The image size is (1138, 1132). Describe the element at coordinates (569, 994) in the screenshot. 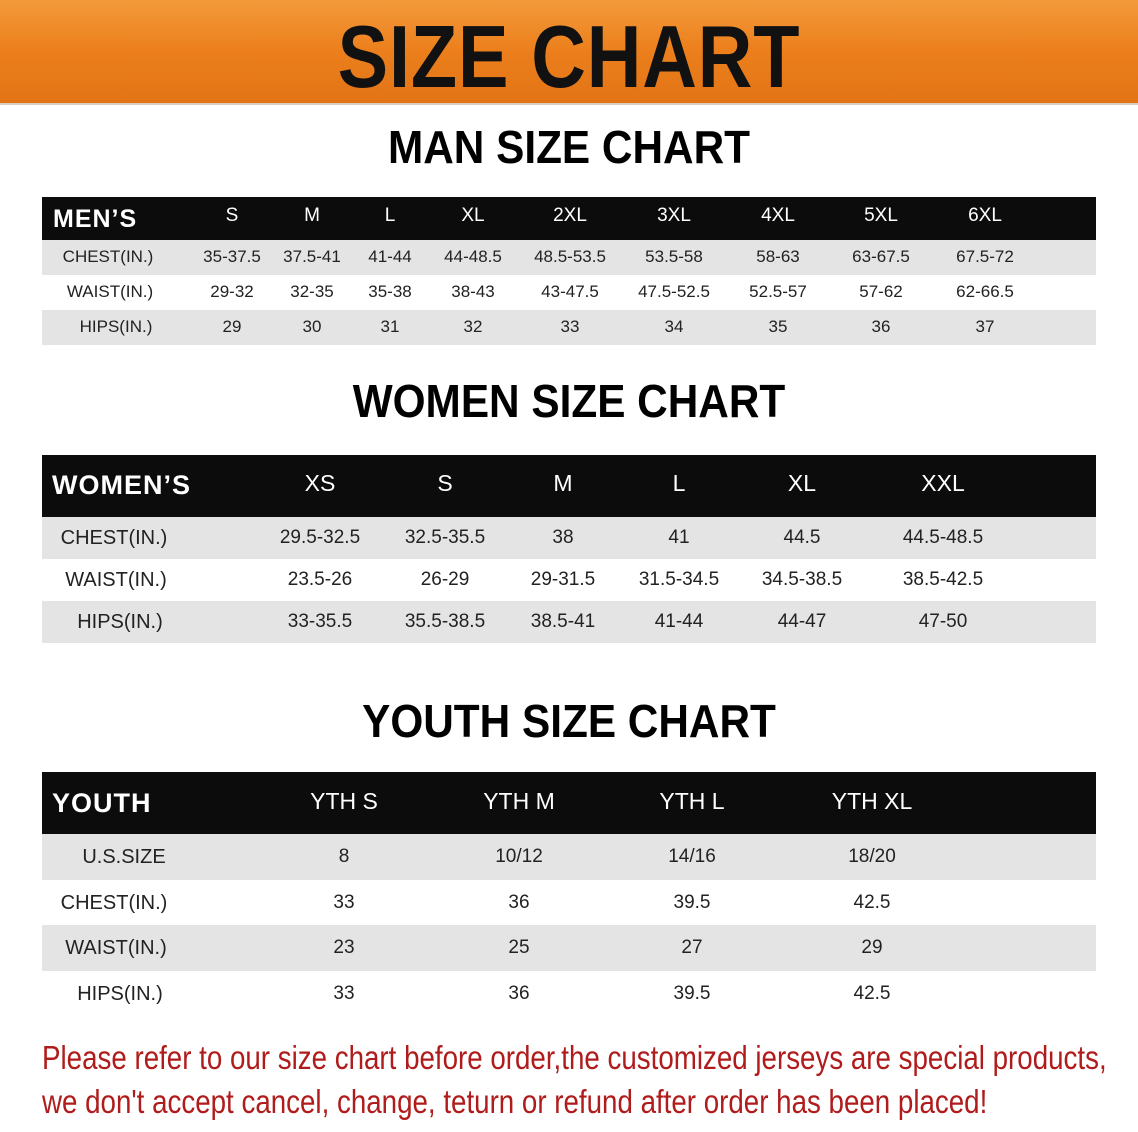

I see `youth-row-hipsin: HIPS(IN.) 33 36 39.5 42.5` at that location.